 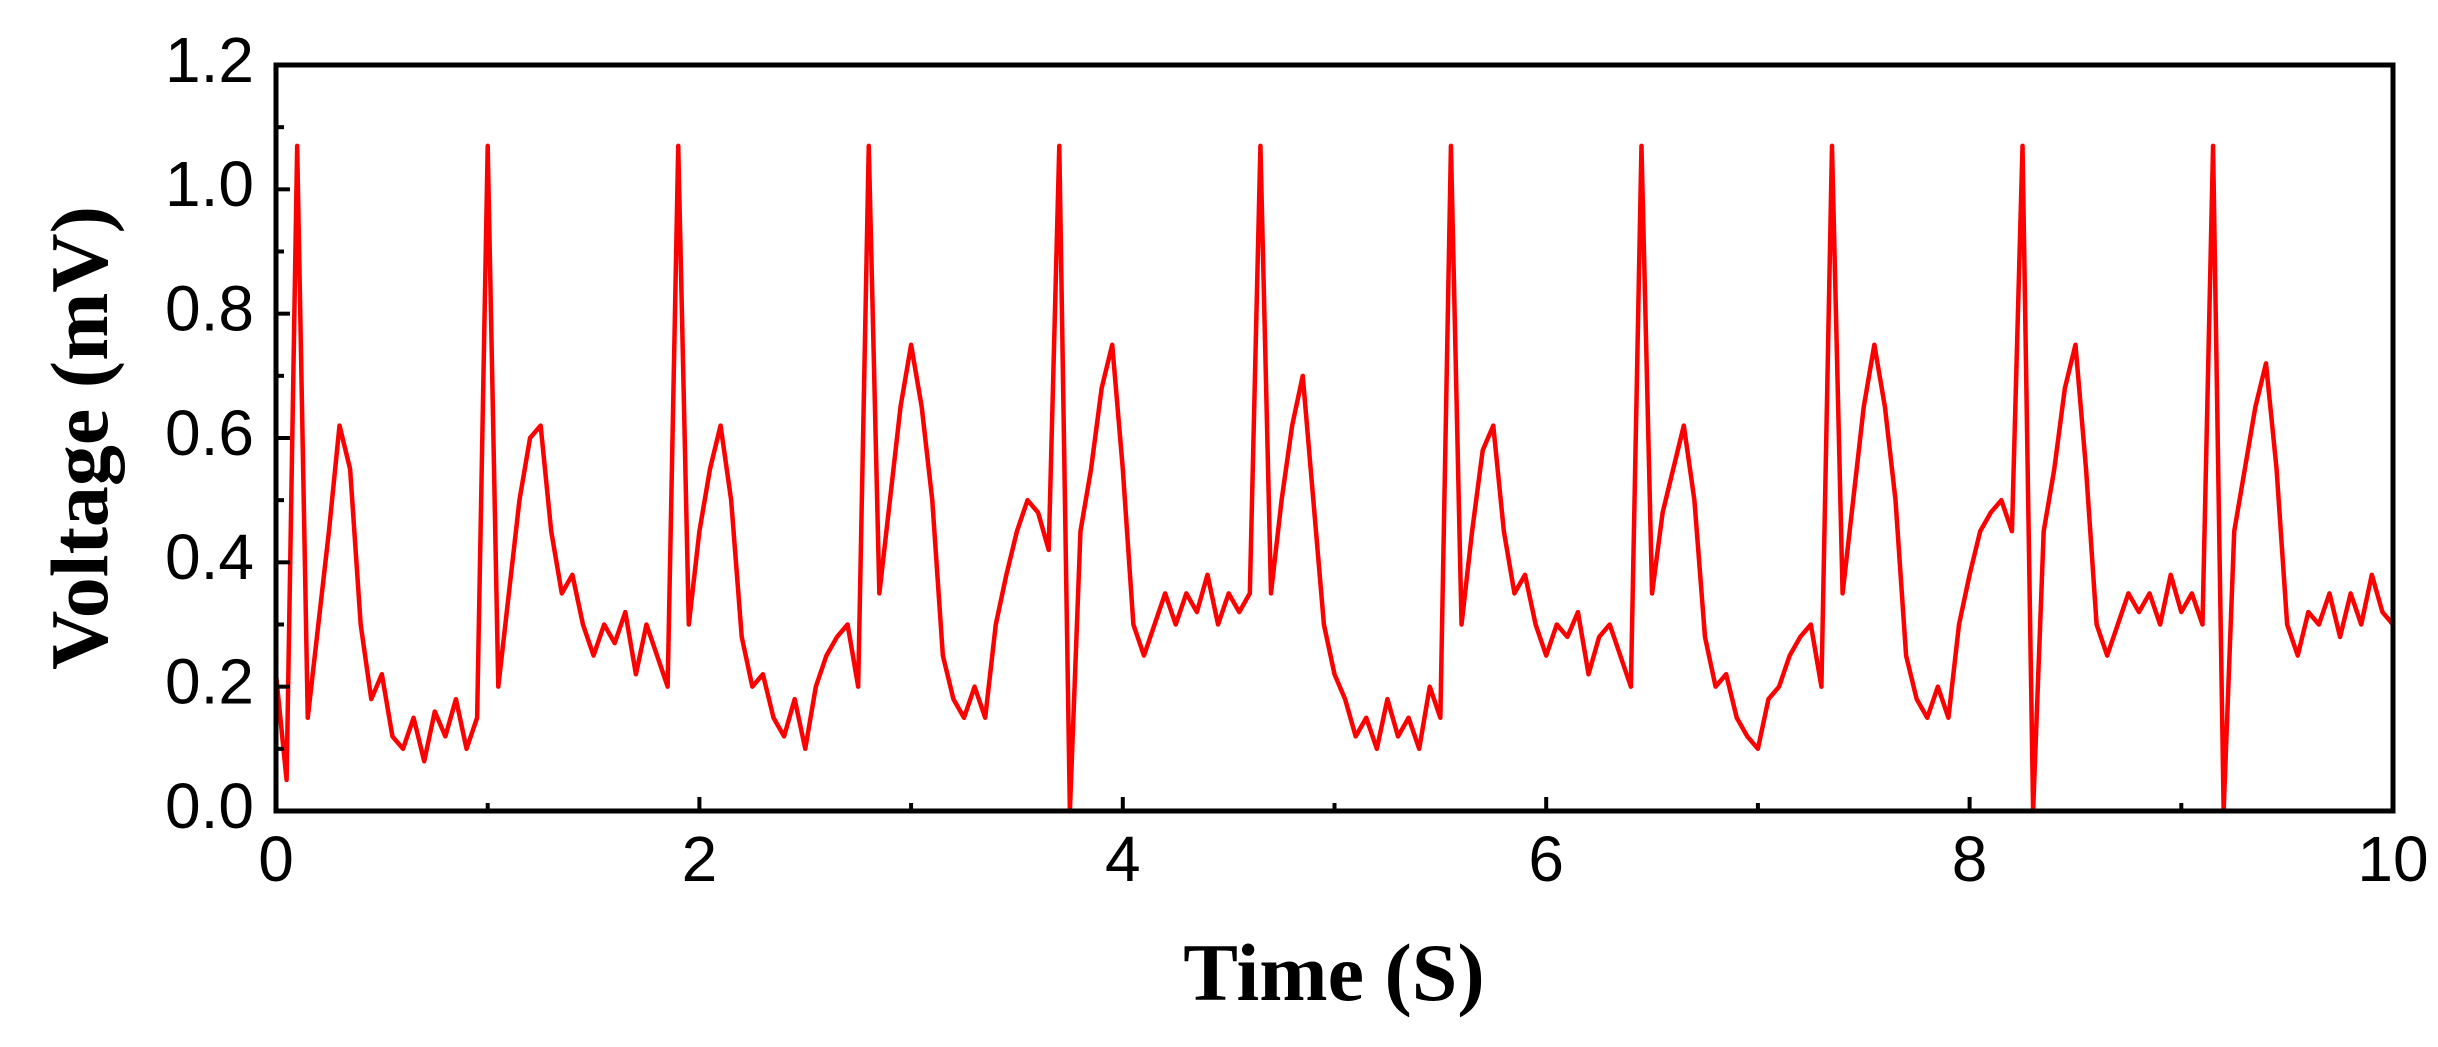 I want to click on y-tick-label: 0.0, so click(x=209, y=806).